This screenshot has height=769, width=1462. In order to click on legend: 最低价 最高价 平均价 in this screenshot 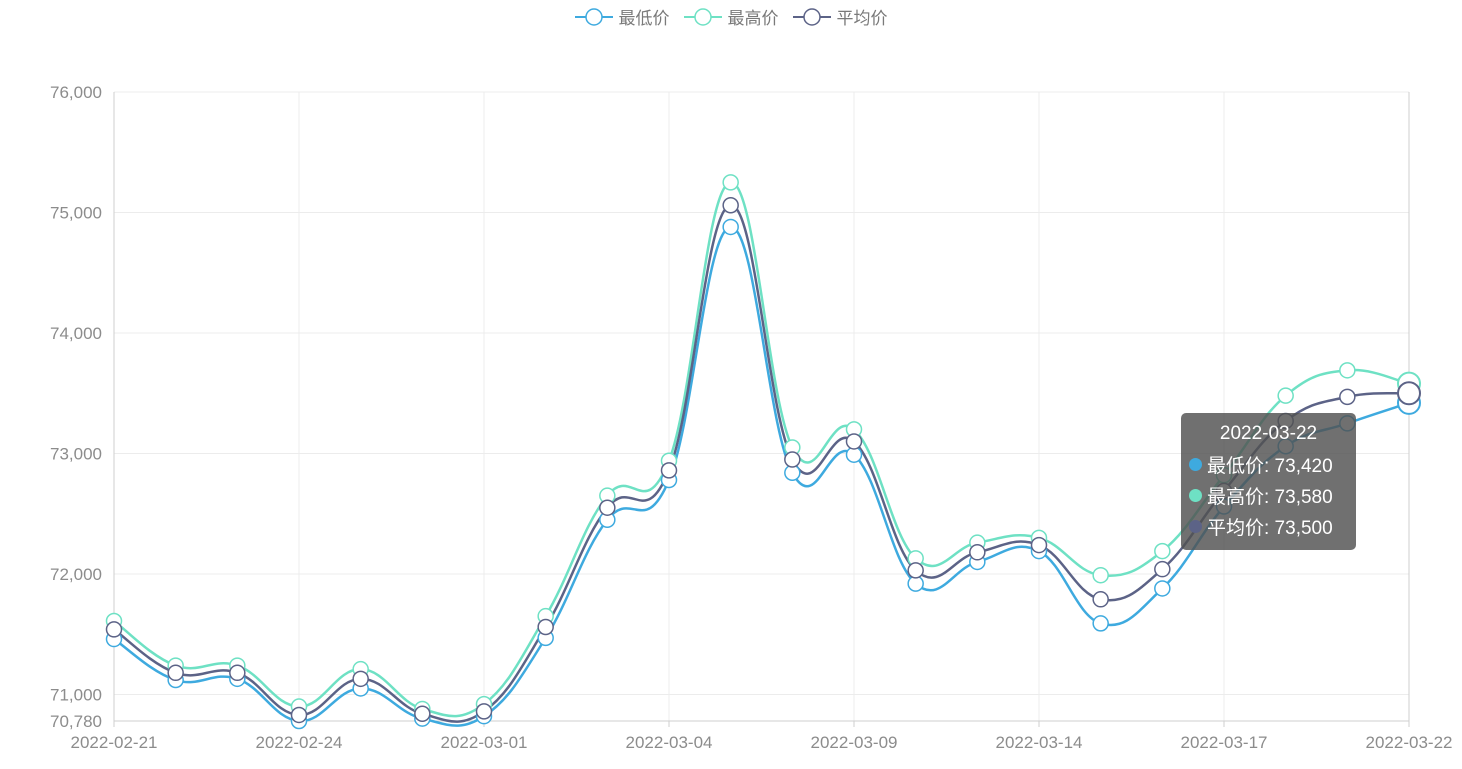, I will do `click(731, 16)`.